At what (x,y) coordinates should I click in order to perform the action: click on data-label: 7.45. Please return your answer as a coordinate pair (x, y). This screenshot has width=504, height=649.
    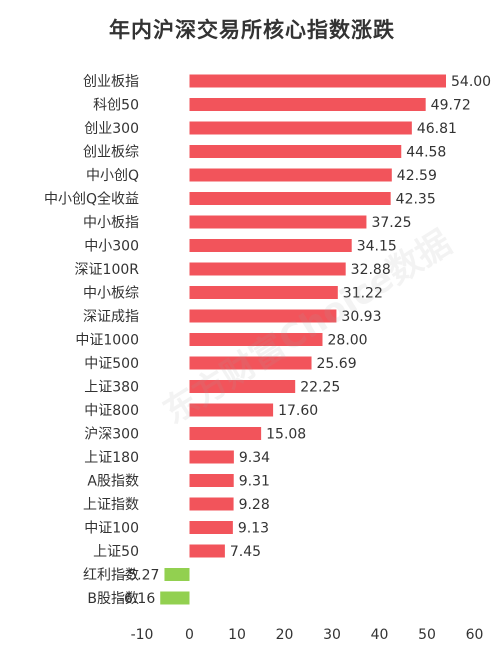
    Looking at the image, I should click on (245, 552).